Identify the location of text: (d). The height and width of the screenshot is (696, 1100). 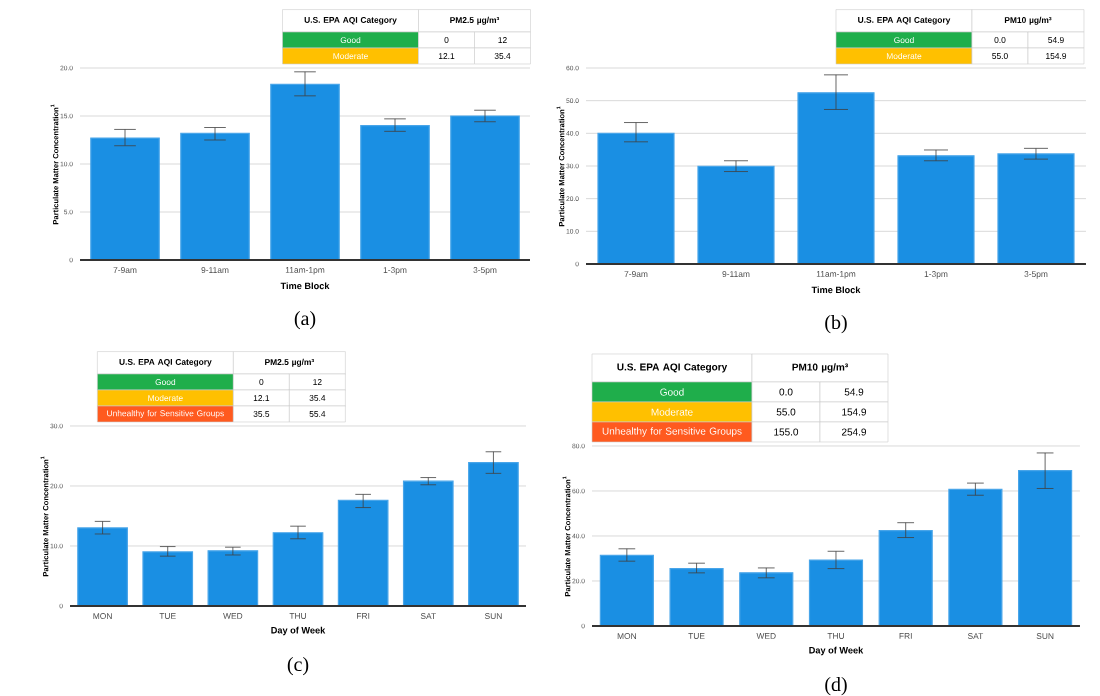
(836, 686).